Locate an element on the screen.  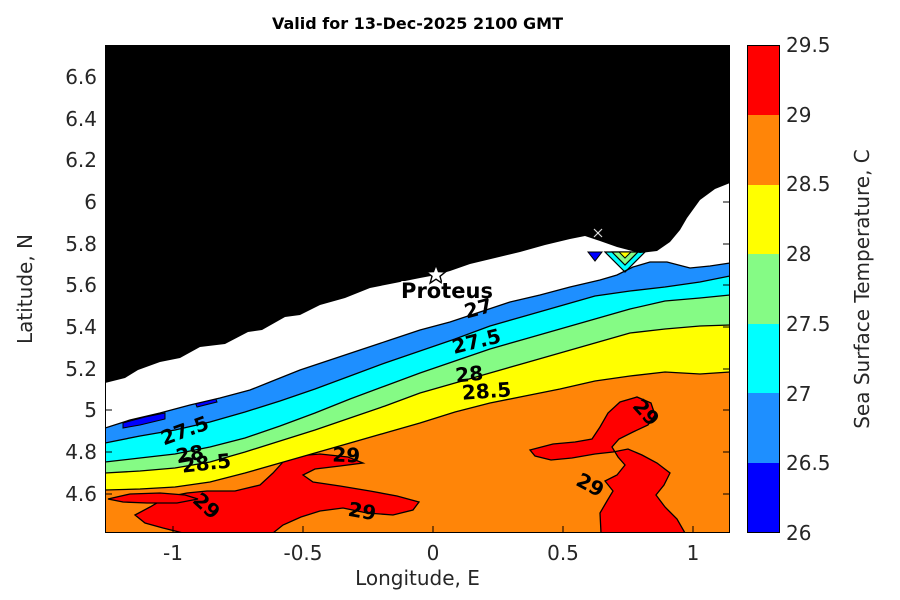
x-tick-label-0.5: 0.5 is located at coordinates (563, 553).